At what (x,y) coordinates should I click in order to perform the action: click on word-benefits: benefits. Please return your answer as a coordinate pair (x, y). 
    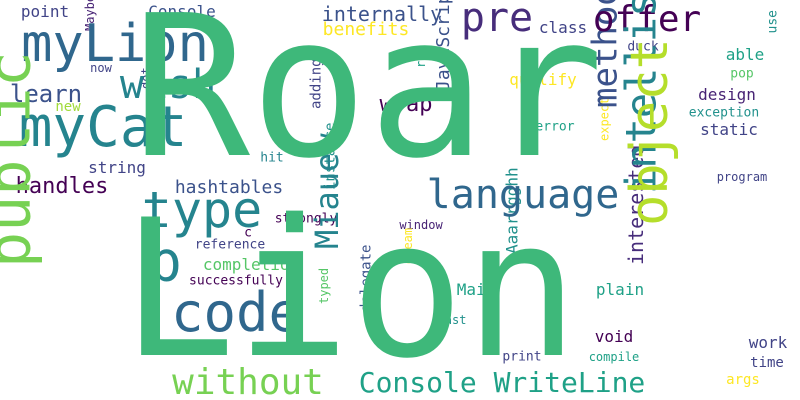
    Looking at the image, I should click on (366, 29).